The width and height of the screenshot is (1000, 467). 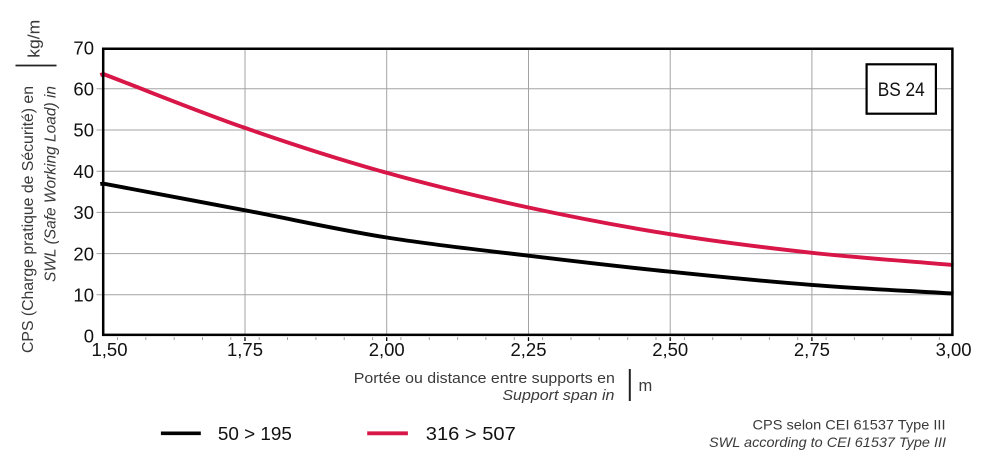 I want to click on svg-text: 2,25, so click(x=528, y=349).